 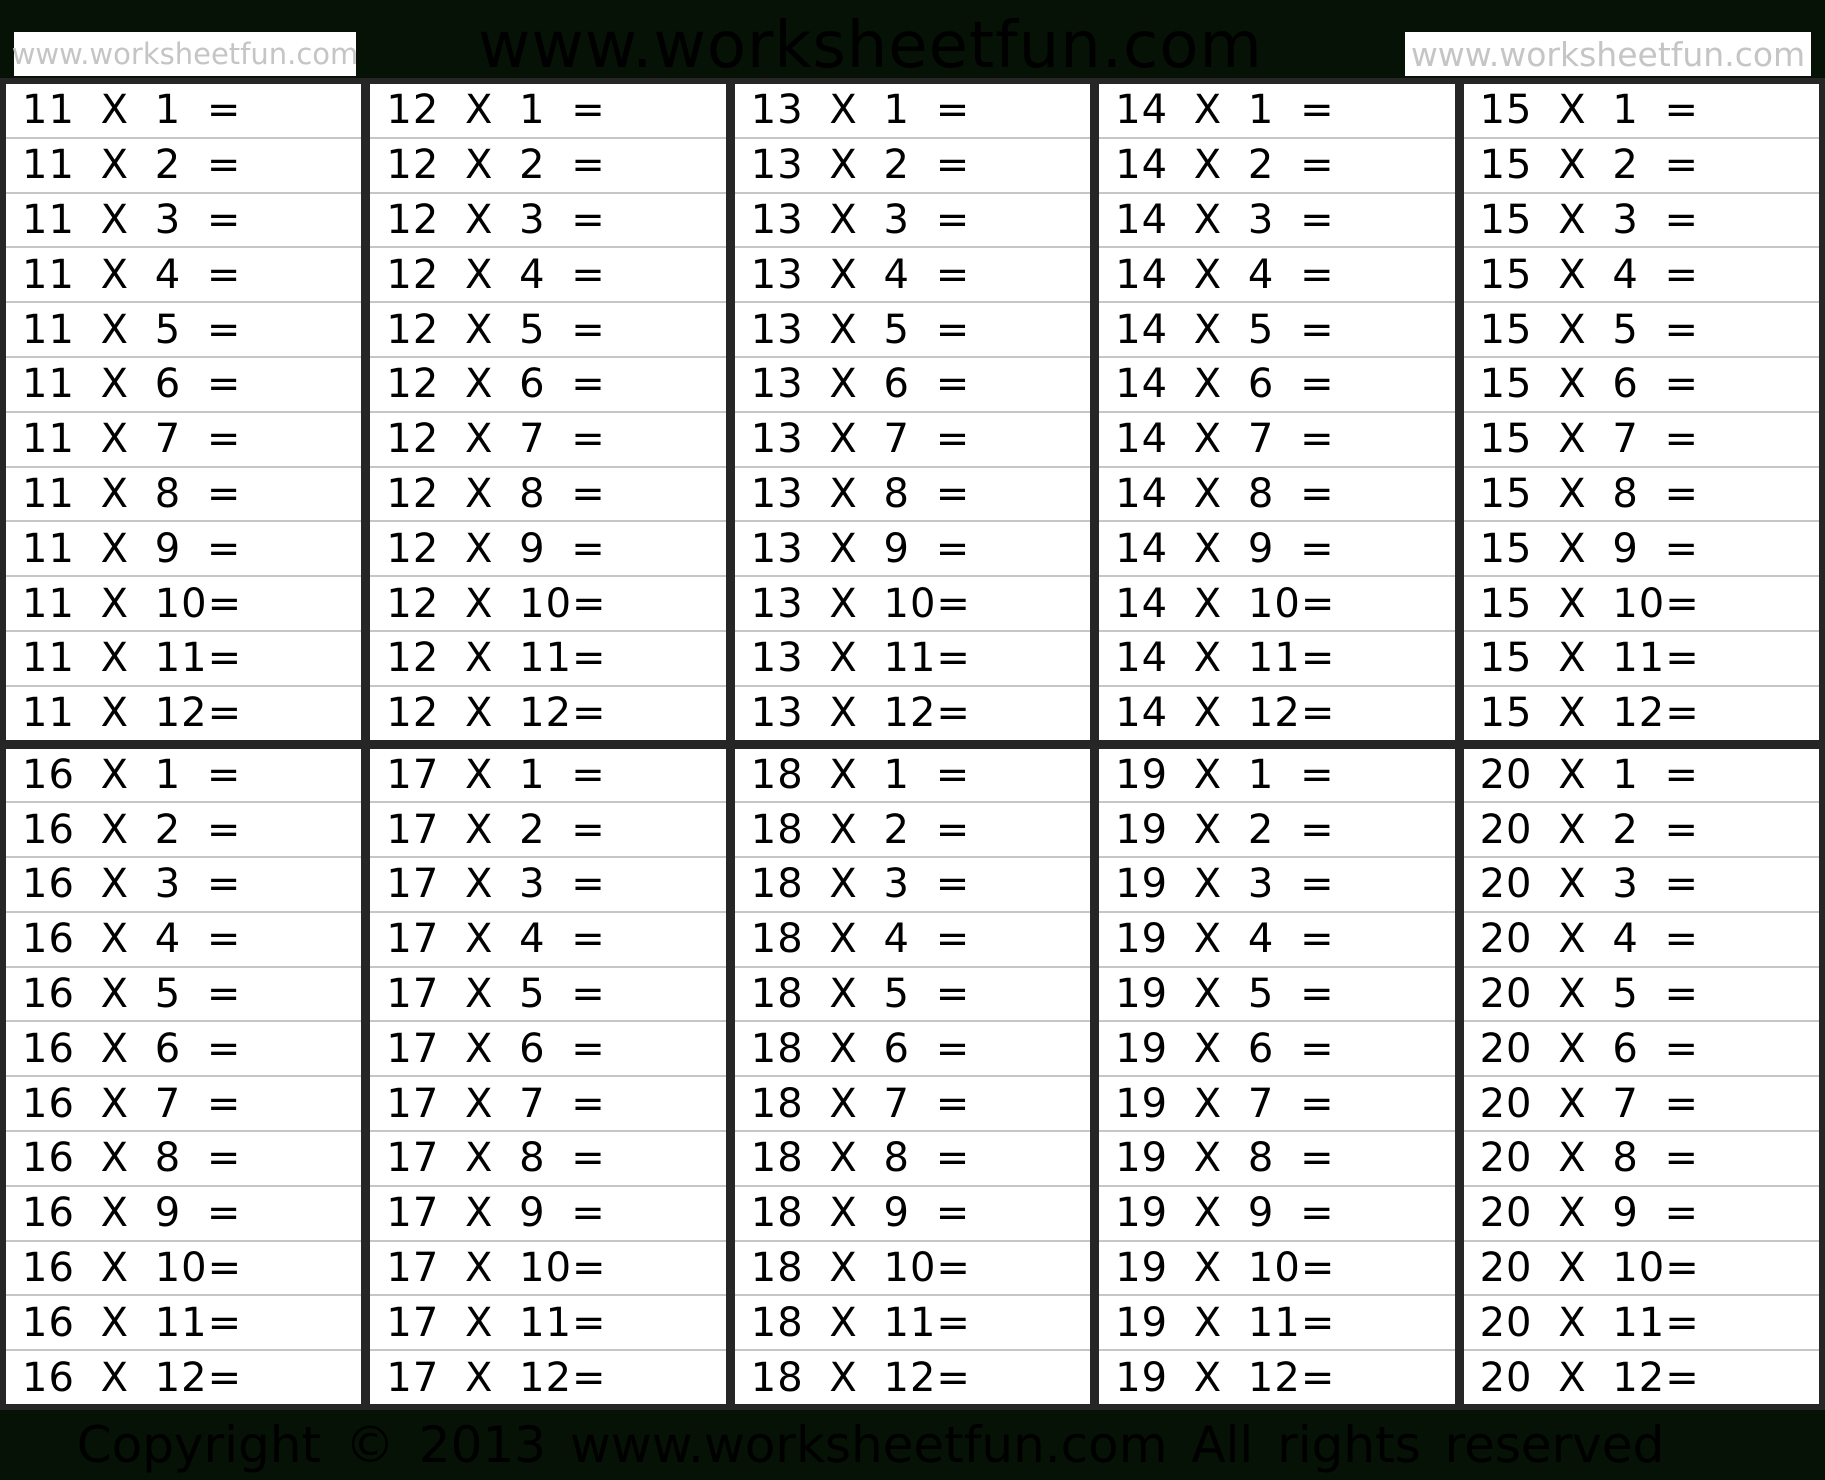 I want to click on times-table-row: 13 X 8 =, so click(x=912, y=495).